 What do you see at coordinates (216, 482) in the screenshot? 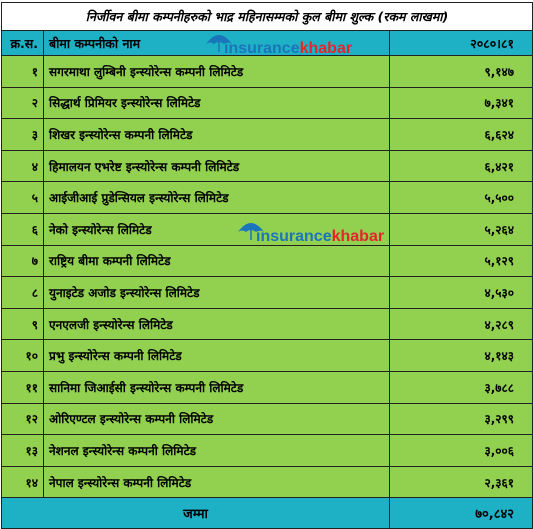
I see `row-company-name: नेपाल इन्स्योरेन्स कम्पनी लिमिटेड` at bounding box center [216, 482].